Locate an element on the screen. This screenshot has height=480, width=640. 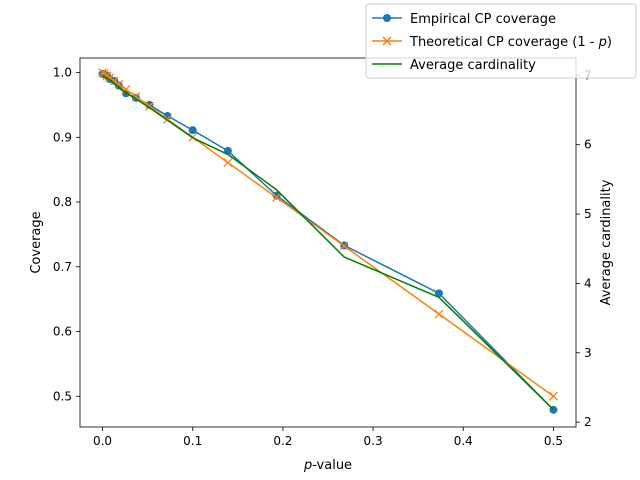
left-tick-label-1: 0.6 is located at coordinates (62, 332).